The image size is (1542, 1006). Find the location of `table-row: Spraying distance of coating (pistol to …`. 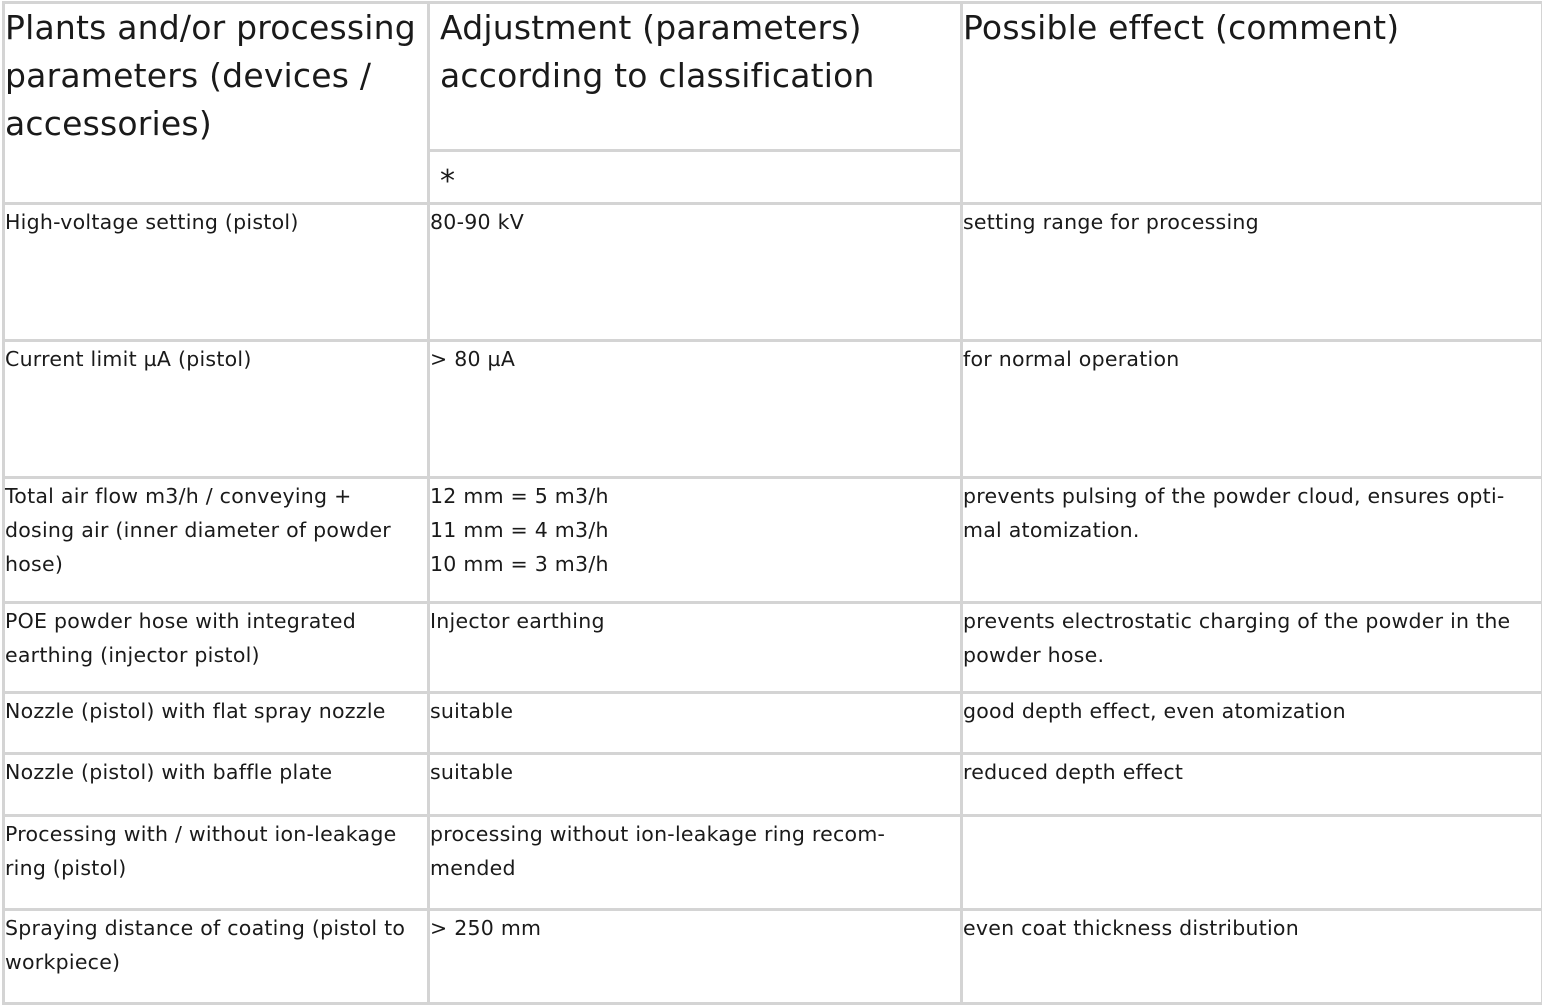

table-row: Spraying distance of coating (pistol to … is located at coordinates (772, 956).